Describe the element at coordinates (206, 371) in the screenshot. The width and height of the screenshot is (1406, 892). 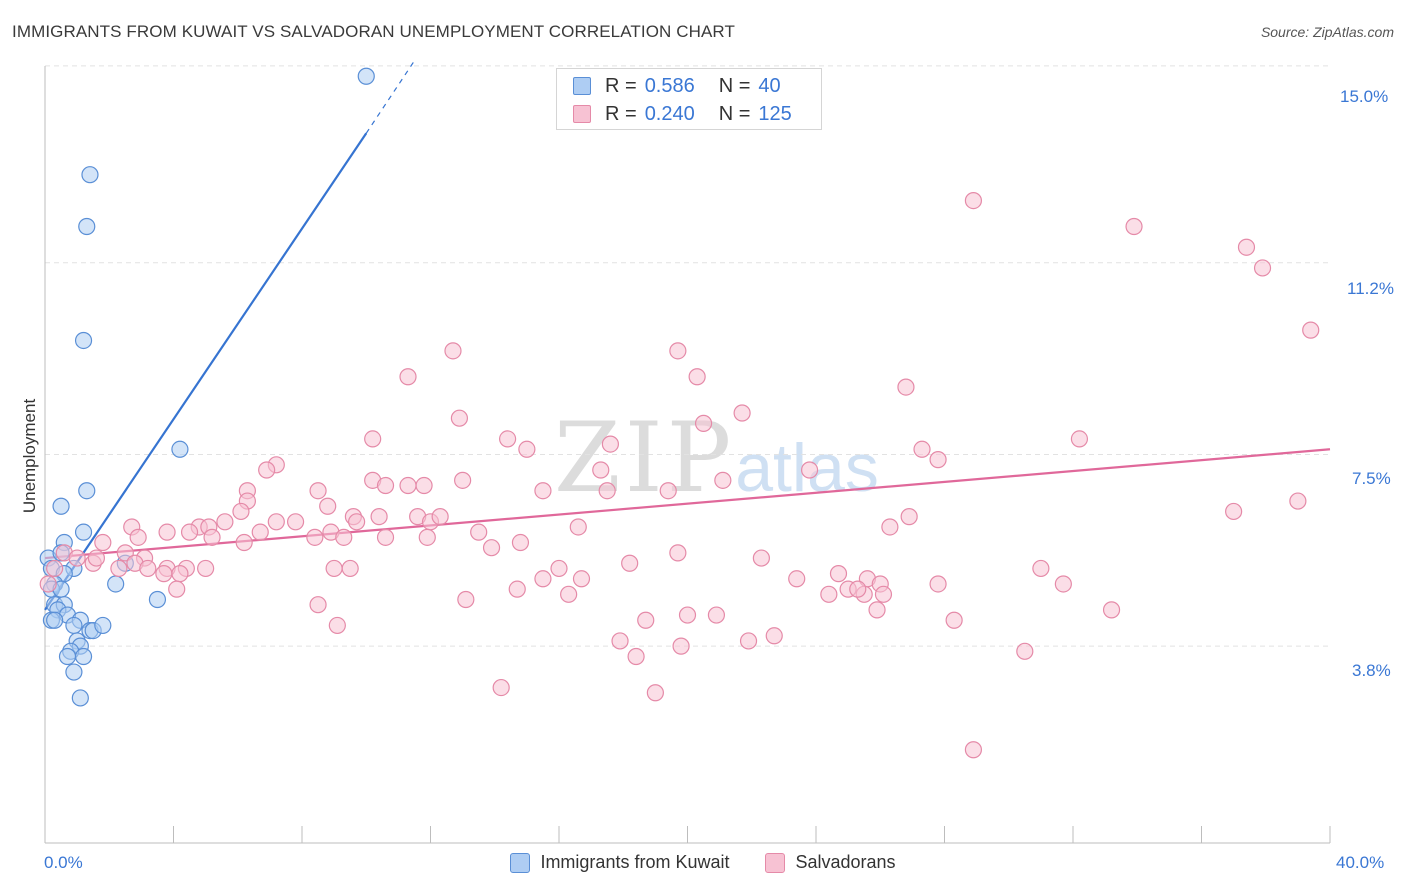
I see `kuwait-trendline` at that location.